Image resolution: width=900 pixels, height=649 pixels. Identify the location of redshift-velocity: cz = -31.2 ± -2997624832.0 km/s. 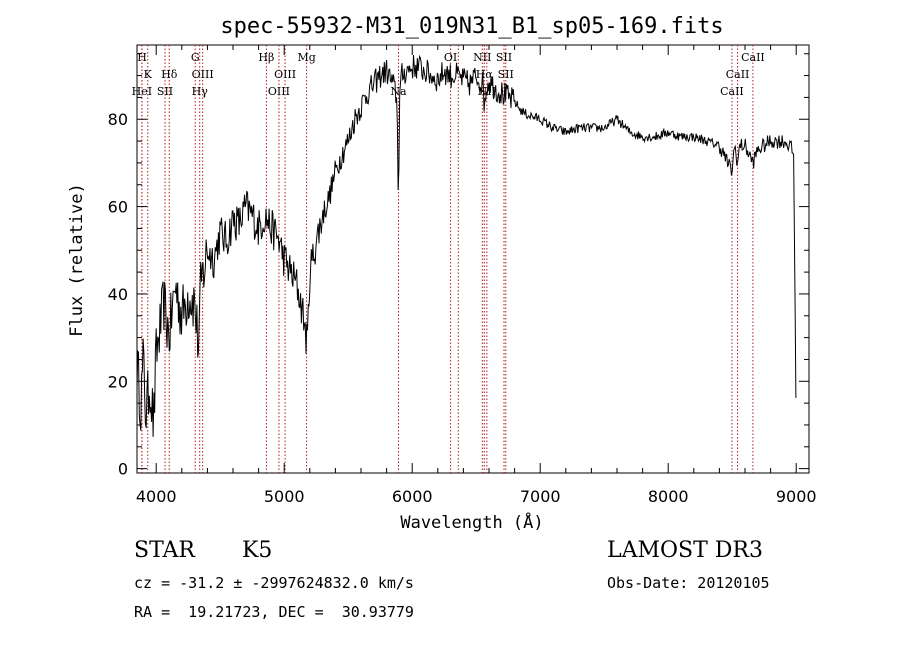
(274, 583).